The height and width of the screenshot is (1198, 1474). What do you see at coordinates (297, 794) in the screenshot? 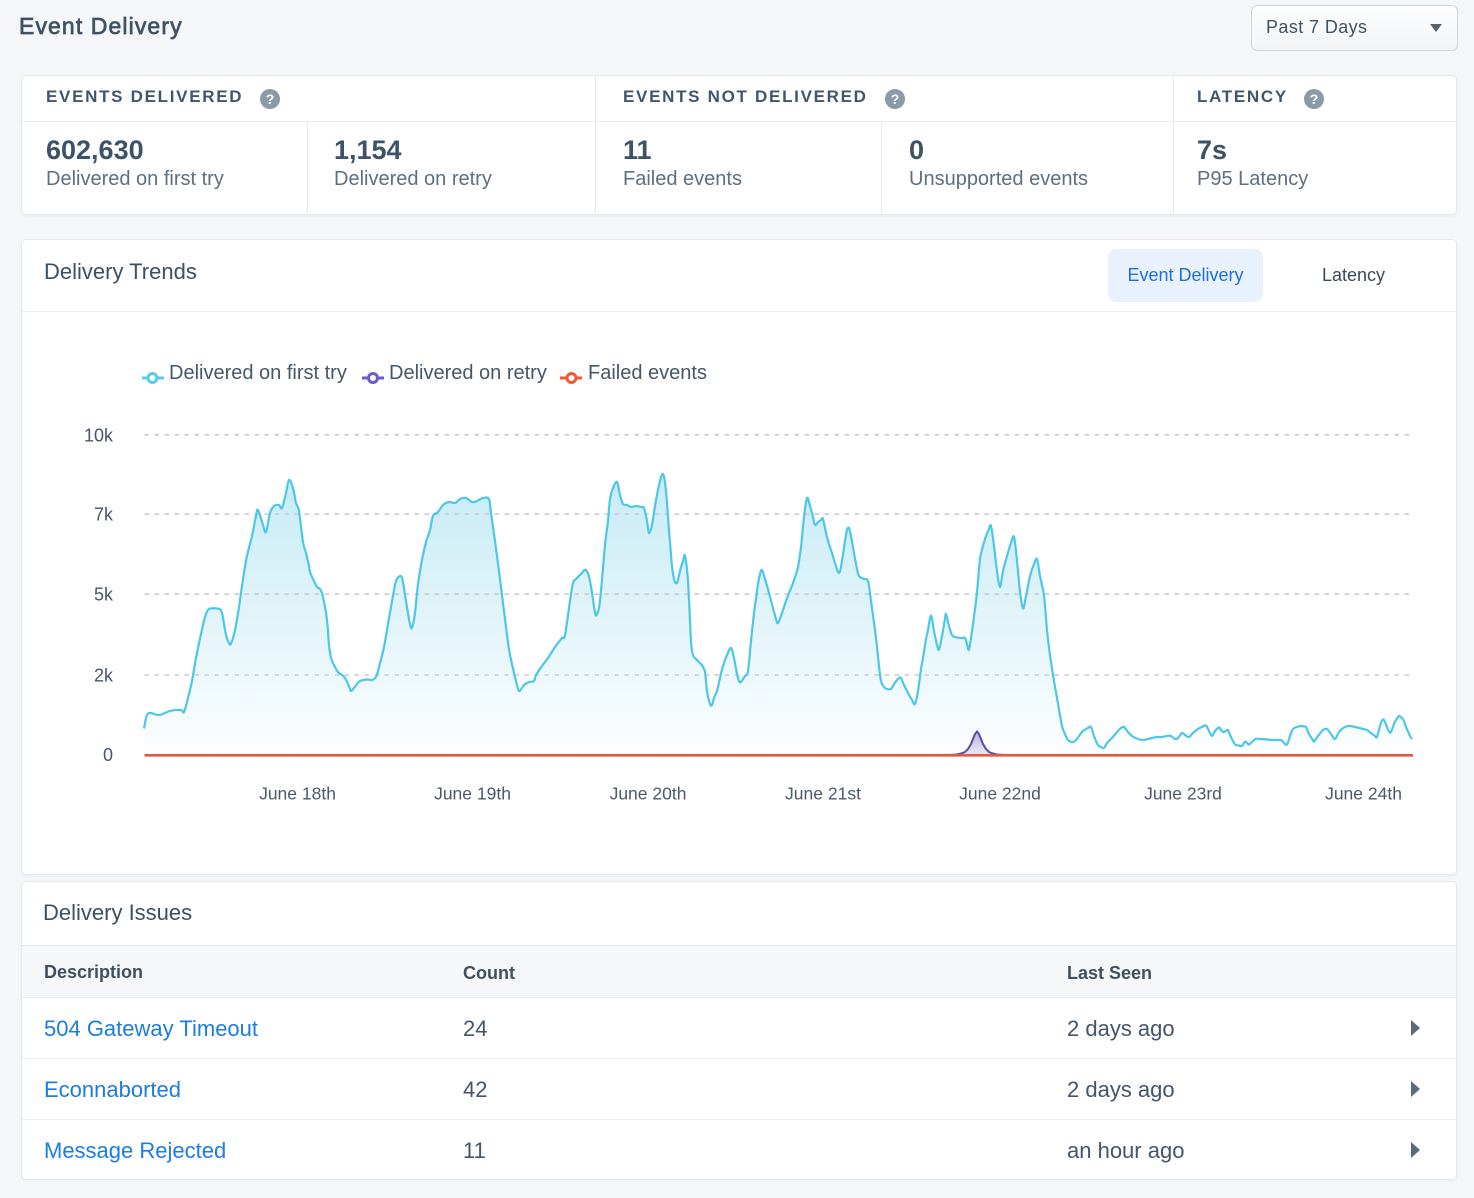
I see `svg-text: June 18th` at bounding box center [297, 794].